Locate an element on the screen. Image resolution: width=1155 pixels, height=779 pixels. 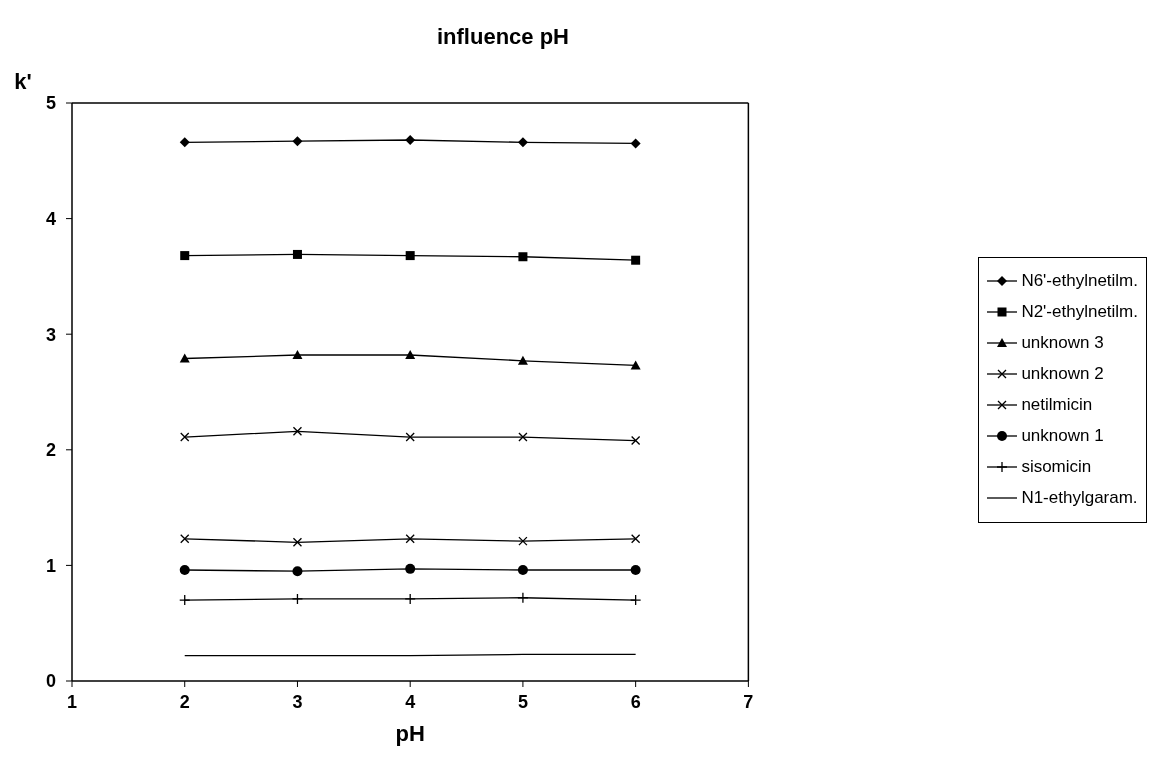
legend-label: unknown 3 is located at coordinates (1062, 343).